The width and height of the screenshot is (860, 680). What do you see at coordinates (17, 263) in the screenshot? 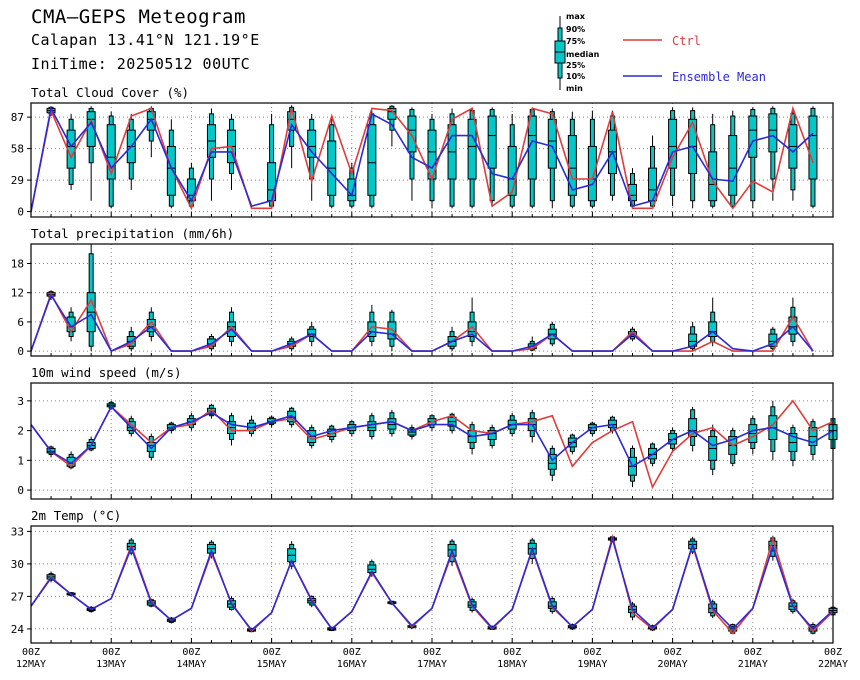
I see `y-tick-label: 18` at bounding box center [17, 263].